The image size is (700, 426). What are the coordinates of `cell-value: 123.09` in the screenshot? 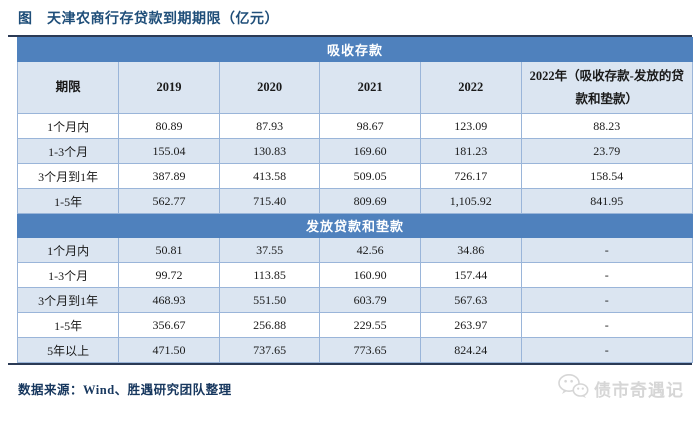 It's located at (470, 126).